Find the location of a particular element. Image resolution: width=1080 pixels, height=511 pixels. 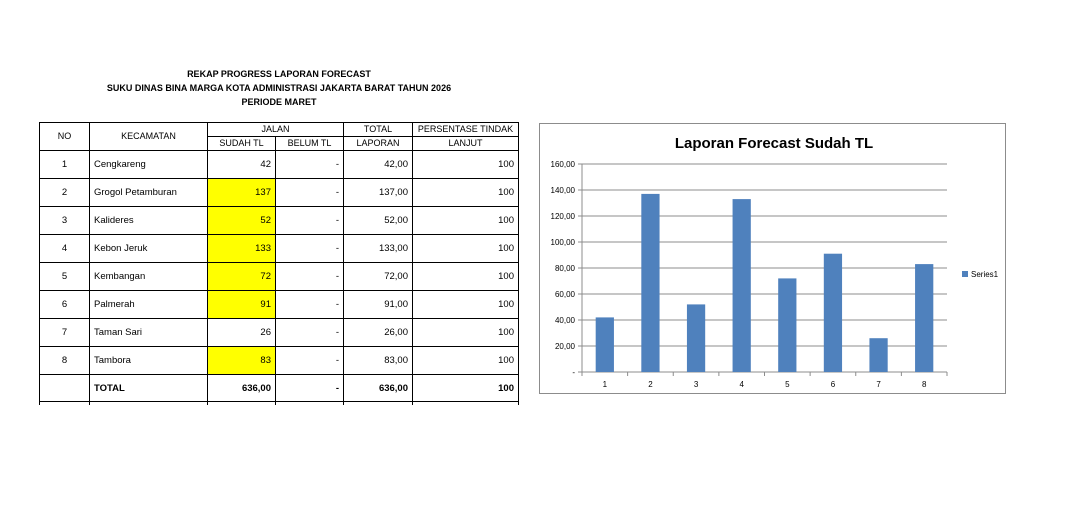

total-label: TOTAL is located at coordinates (148, 388).